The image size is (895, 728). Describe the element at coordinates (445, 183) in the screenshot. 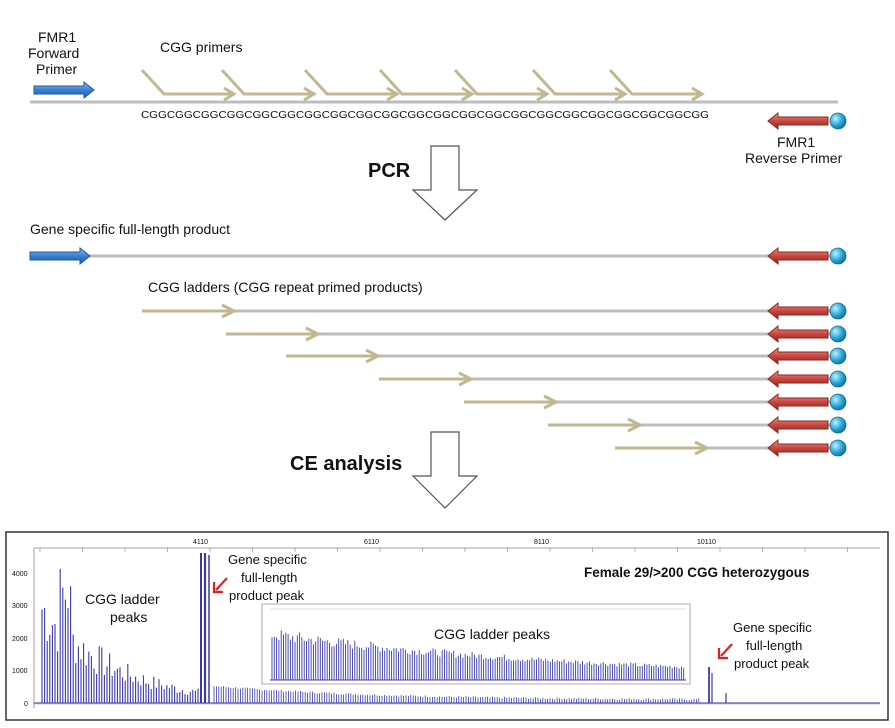

I see `pcr-down-arrow-icon` at that location.